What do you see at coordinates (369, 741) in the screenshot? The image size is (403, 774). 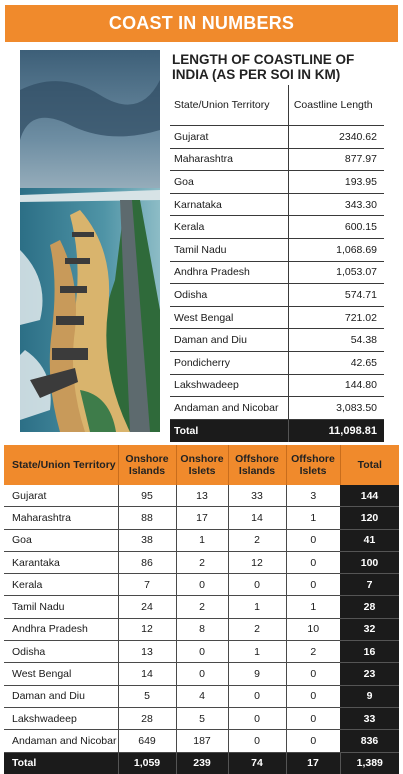 I see `islands-total: 836` at bounding box center [369, 741].